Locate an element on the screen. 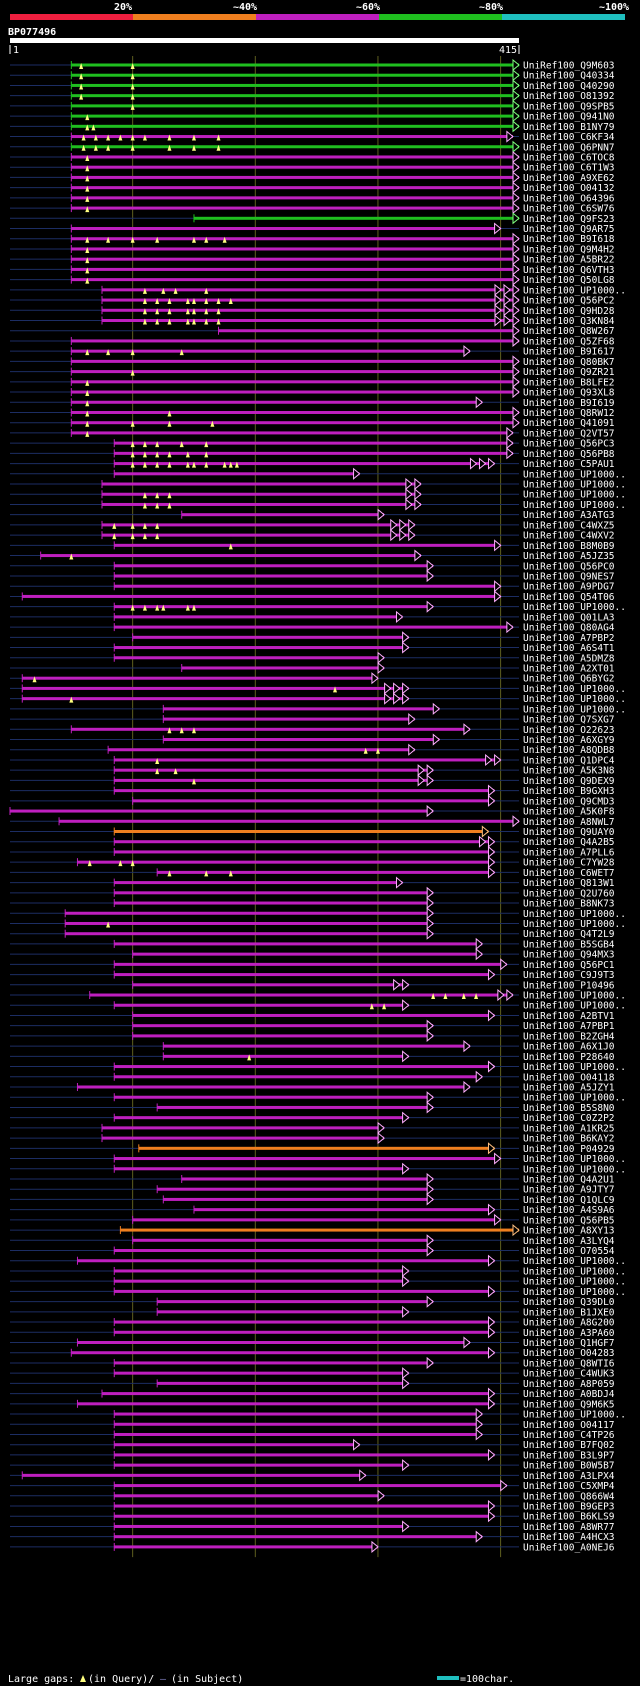  hit-row: UniRef100_Q50LG8 is located at coordinates (312, 279).